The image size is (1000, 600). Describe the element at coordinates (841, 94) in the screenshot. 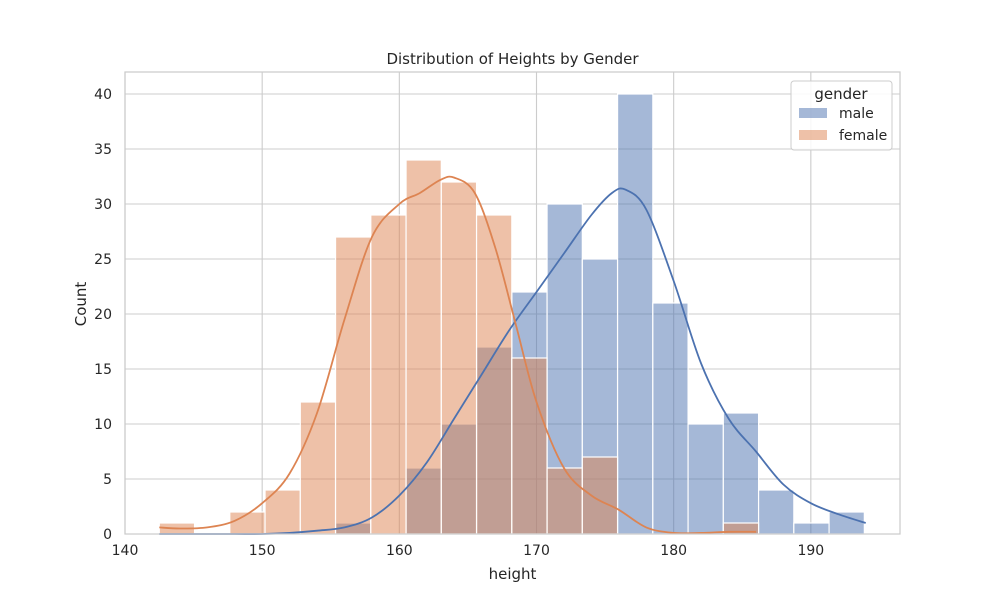

I see `legend-title: gender` at that location.